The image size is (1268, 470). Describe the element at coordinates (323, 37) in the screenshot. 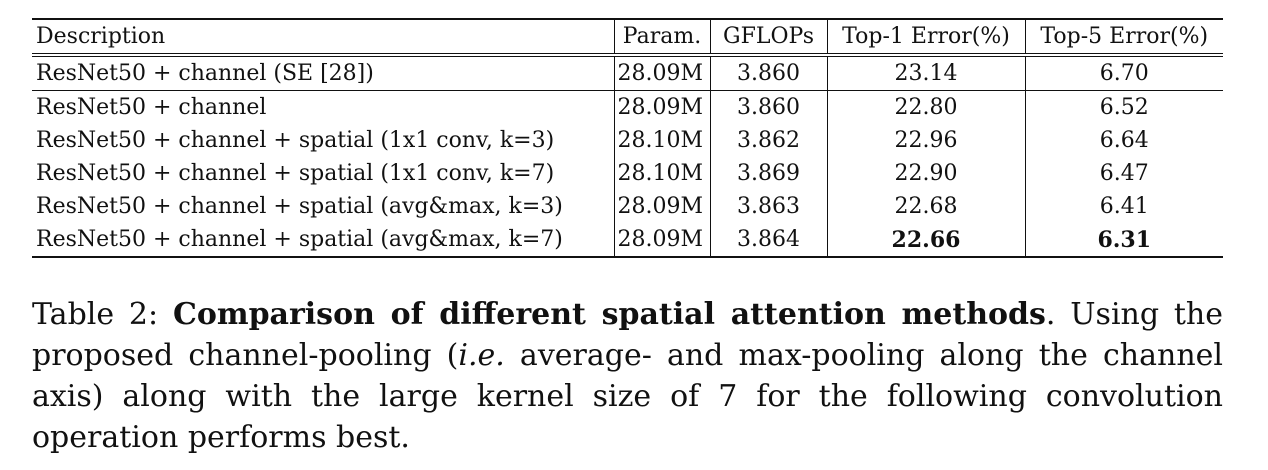

I see `header-description: Description` at that location.